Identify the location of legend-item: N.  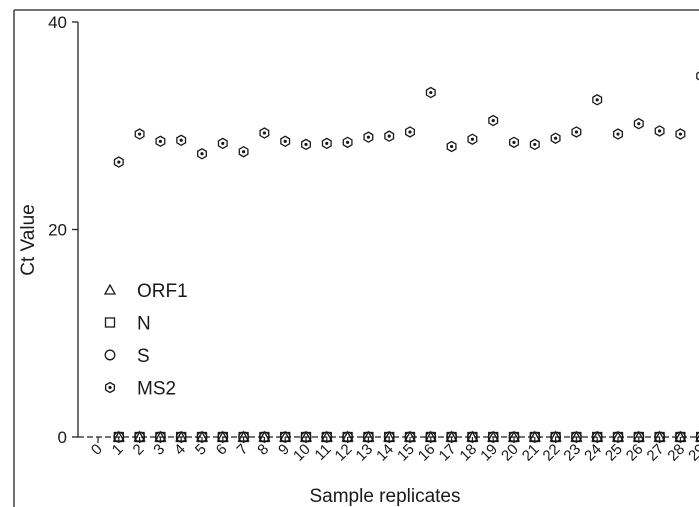
(127, 324).